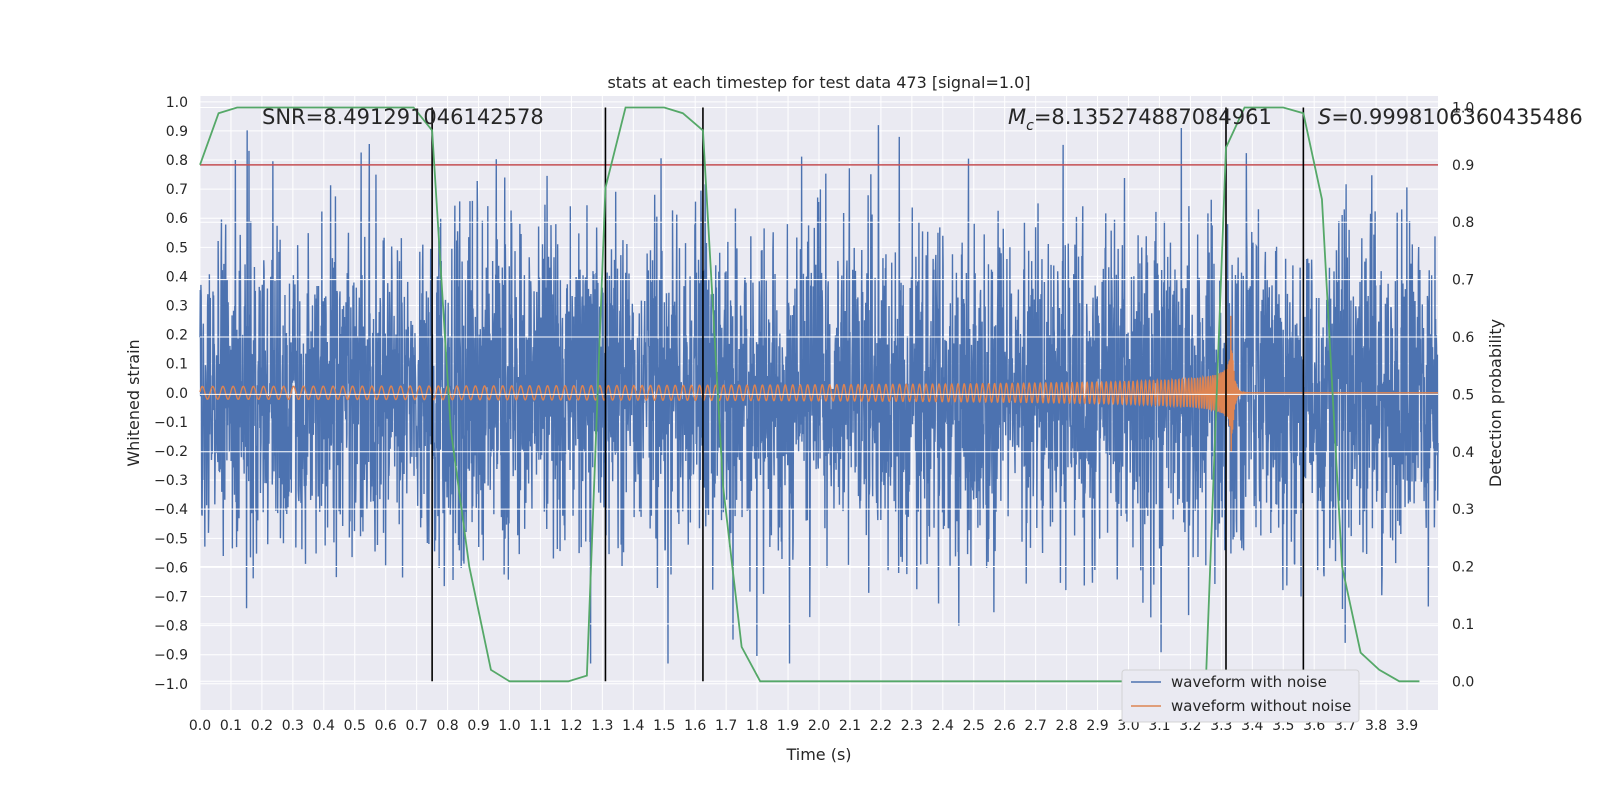 Image resolution: width=1600 pixels, height=800 pixels. Describe the element at coordinates (788, 726) in the screenshot. I see `x-tick-label: 1.9` at that location.